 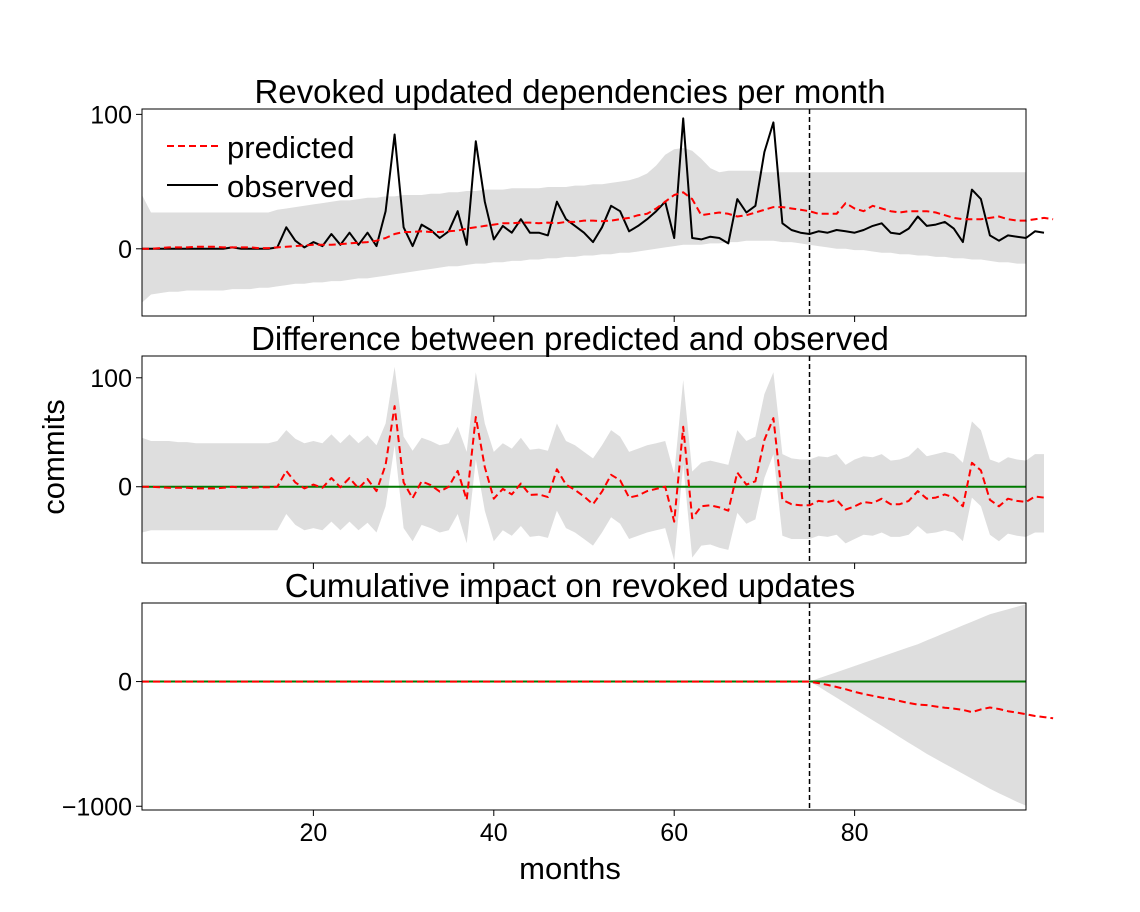 I want to click on panel-revoked-ytick-label: 0, so click(x=125, y=250).